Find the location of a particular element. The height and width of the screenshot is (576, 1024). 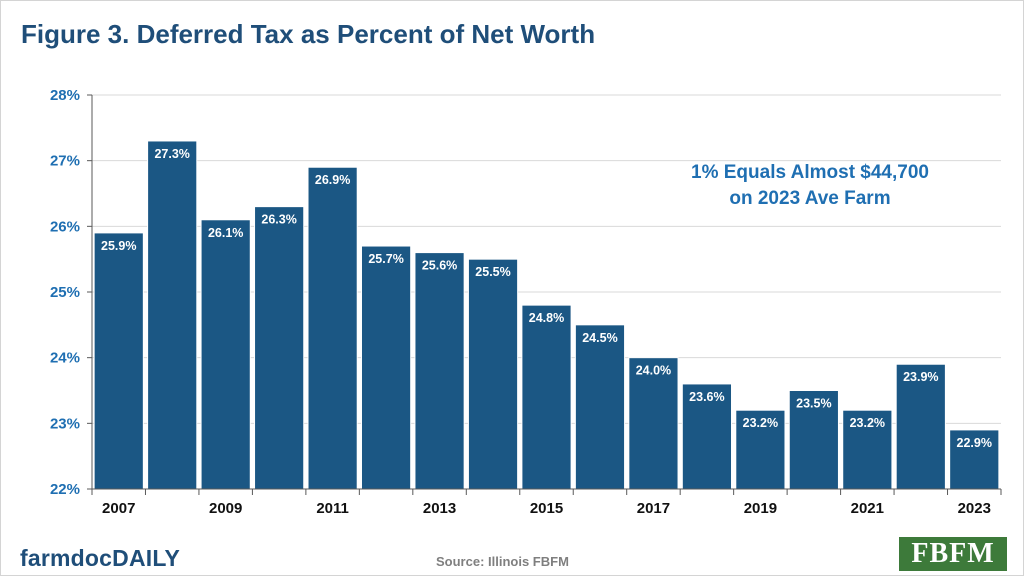

data-label: 26.9% is located at coordinates (332, 180).